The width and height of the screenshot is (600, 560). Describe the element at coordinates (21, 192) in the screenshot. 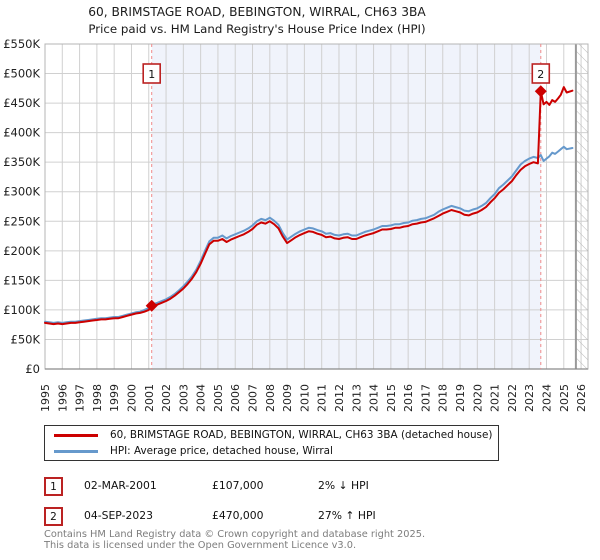

I see `y-tick-label: £300K` at that location.